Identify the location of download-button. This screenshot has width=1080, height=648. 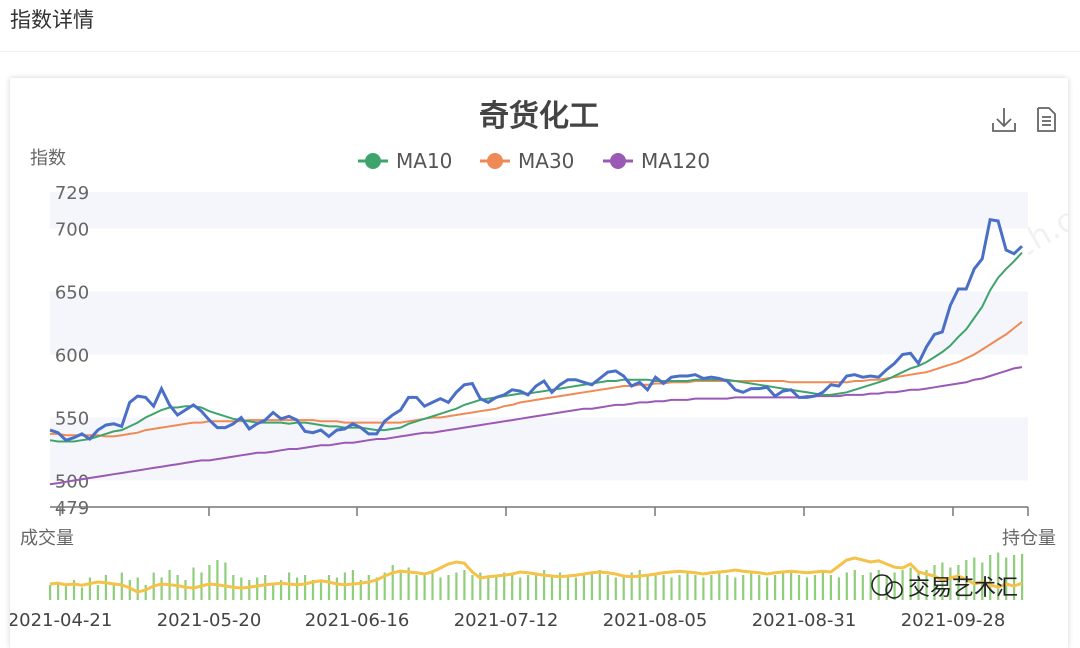
(1004, 120).